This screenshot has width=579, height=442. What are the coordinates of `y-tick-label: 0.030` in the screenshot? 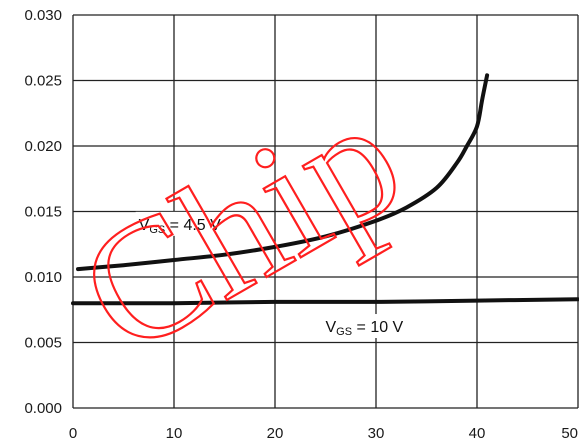 It's located at (43, 15).